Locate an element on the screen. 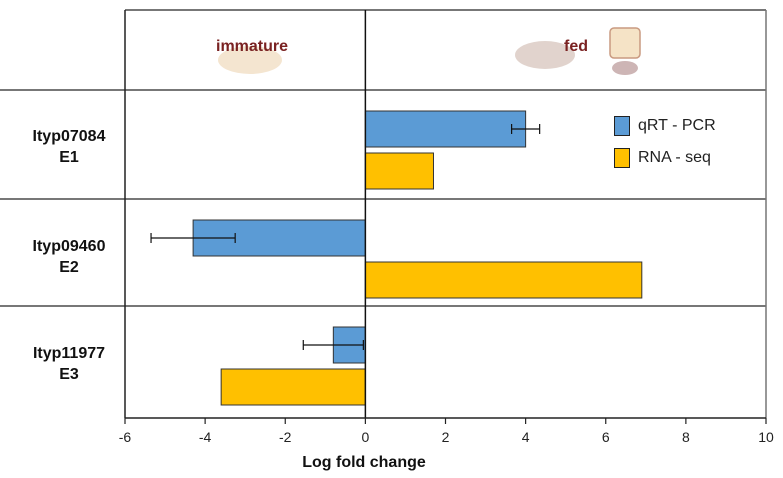 Image resolution: width=783 pixels, height=478 pixels. category-label-1: Ityp07084 E1 is located at coordinates (69, 147).